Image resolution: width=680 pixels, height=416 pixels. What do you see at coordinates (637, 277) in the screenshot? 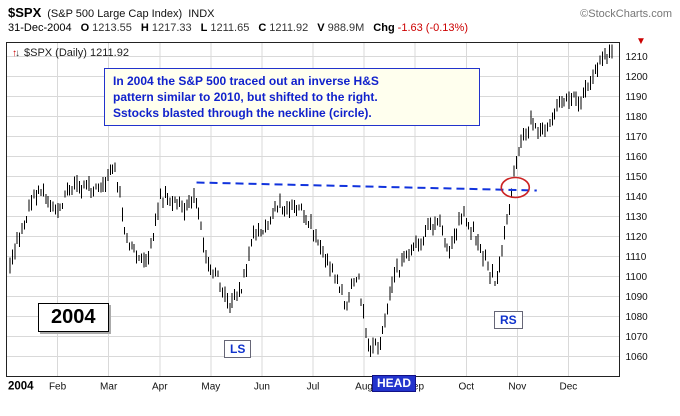
I see `y-tick-label: 1100` at bounding box center [637, 277].